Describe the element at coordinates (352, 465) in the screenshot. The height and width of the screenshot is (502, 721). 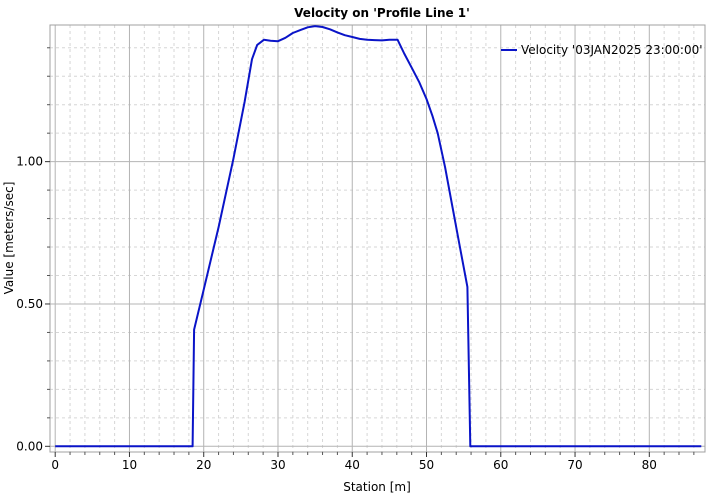
I see `x-tick-label: 40` at that location.